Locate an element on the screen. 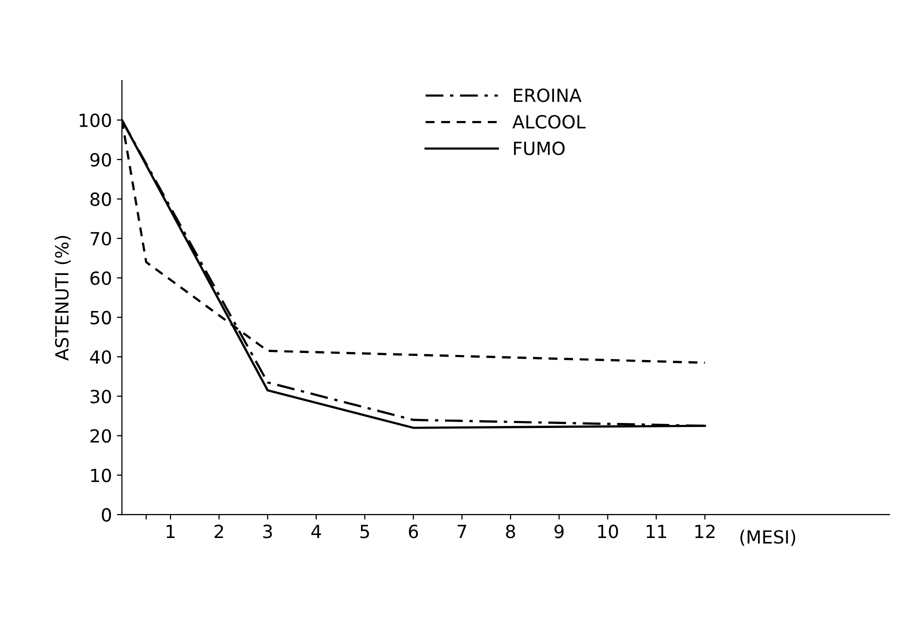  y-tick-label: 100 is located at coordinates (95, 121).